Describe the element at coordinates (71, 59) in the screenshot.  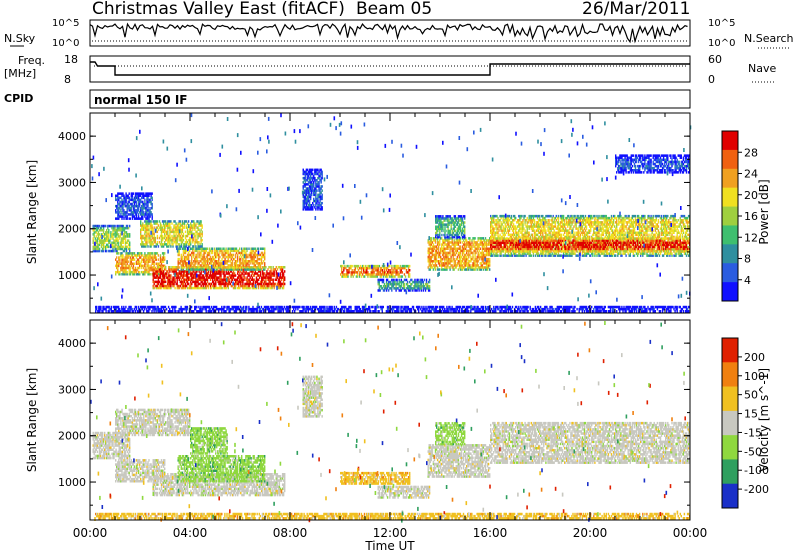
I see `freq-tick-high: 18` at that location.